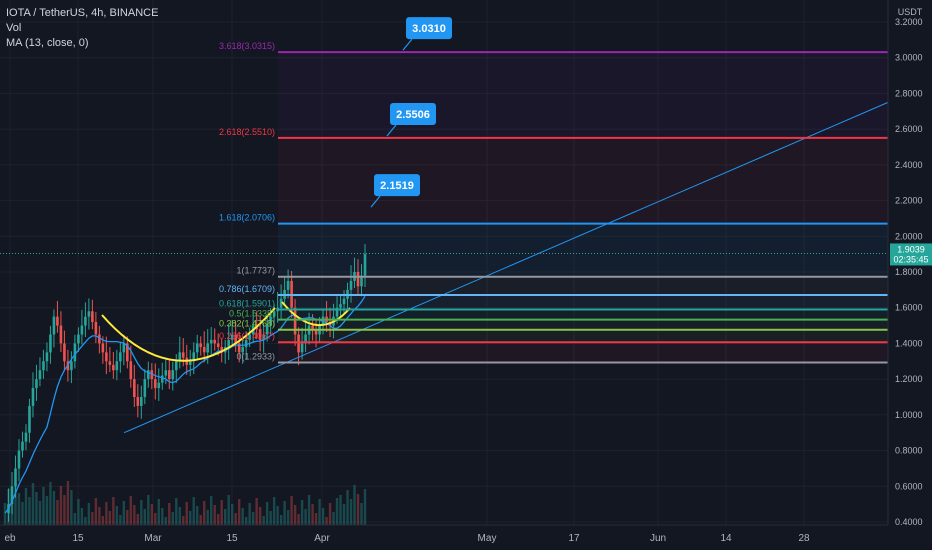 The width and height of the screenshot is (932, 550). I want to click on price-tick-label: 2.6000, so click(909, 129).